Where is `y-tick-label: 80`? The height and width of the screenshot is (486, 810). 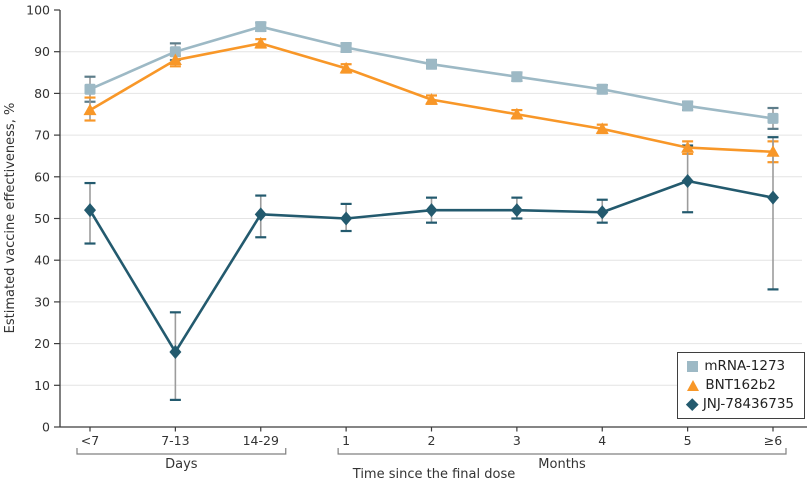
y-tick-label: 80 is located at coordinates (42, 93).